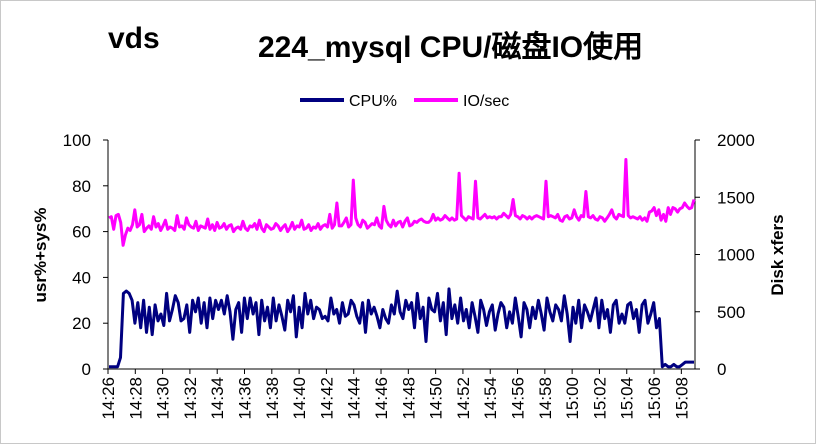  Describe the element at coordinates (81, 323) in the screenshot. I see `left-tick-label: 20` at that location.